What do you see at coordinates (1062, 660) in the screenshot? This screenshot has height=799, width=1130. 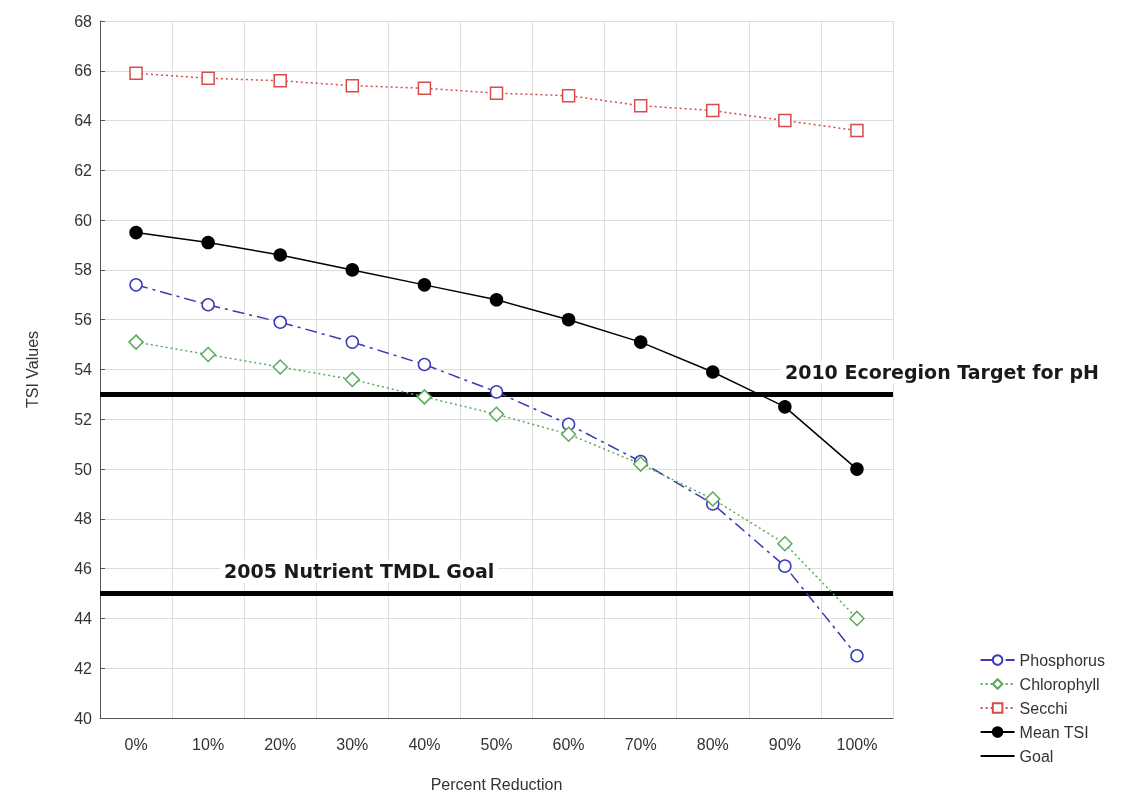 I see `legend-label: Phosphorus` at bounding box center [1062, 660].